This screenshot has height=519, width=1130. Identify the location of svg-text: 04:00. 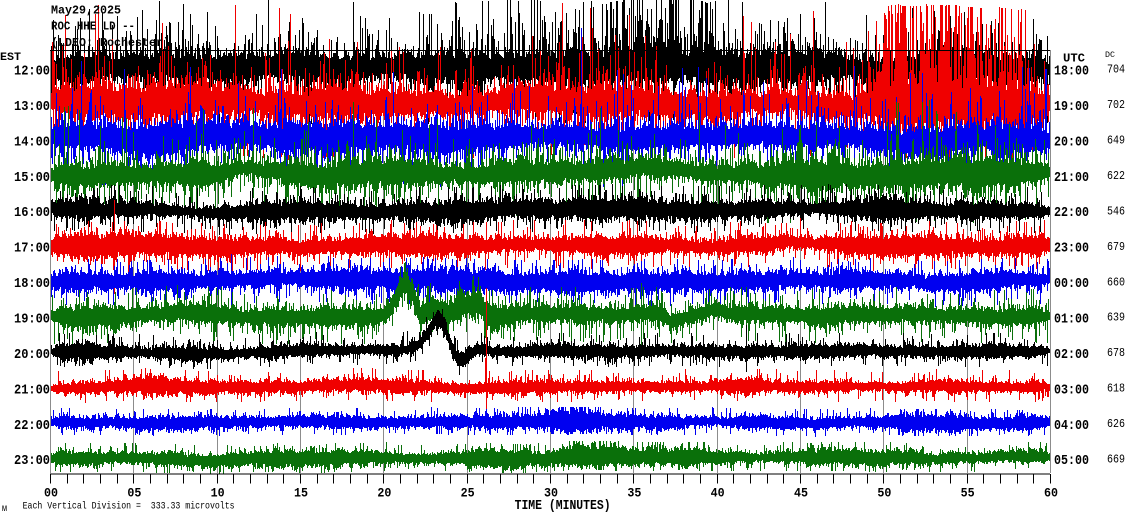
(1071, 426).